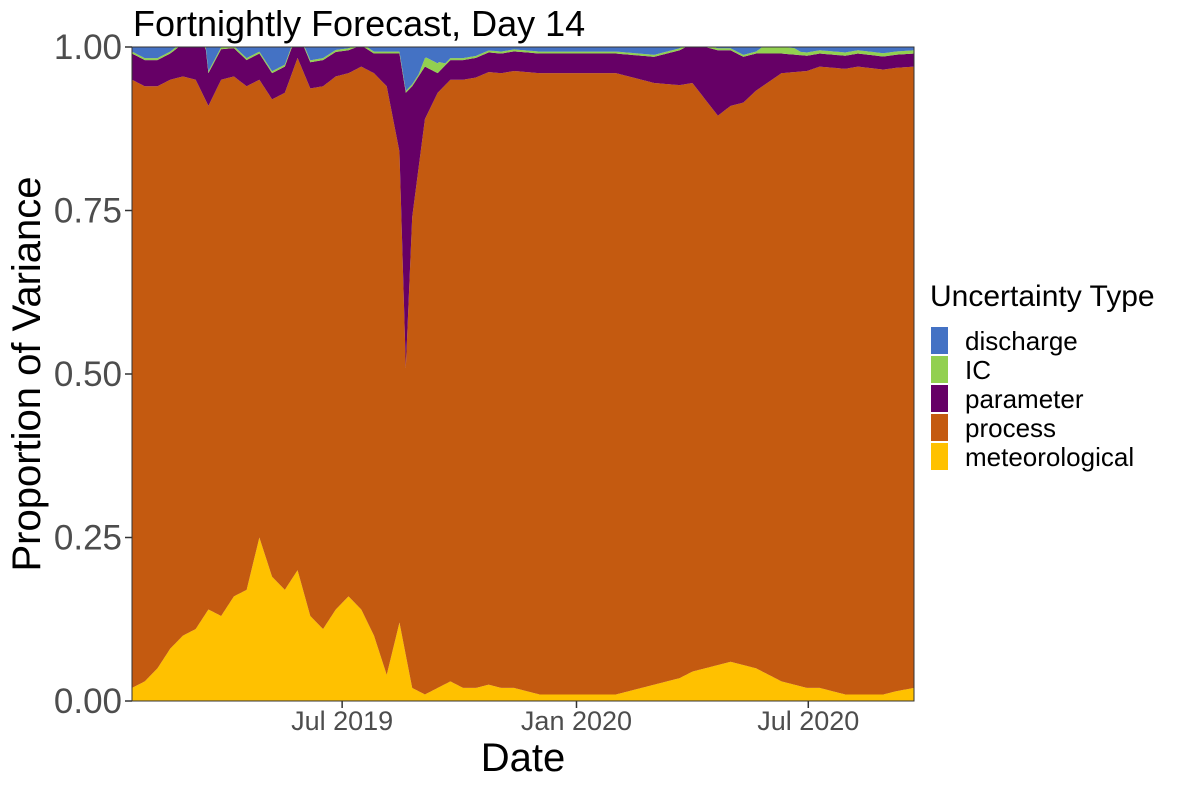 This screenshot has height=785, width=1200. Describe the element at coordinates (1021, 341) in the screenshot. I see `legend-label-discharge: discharge` at that location.